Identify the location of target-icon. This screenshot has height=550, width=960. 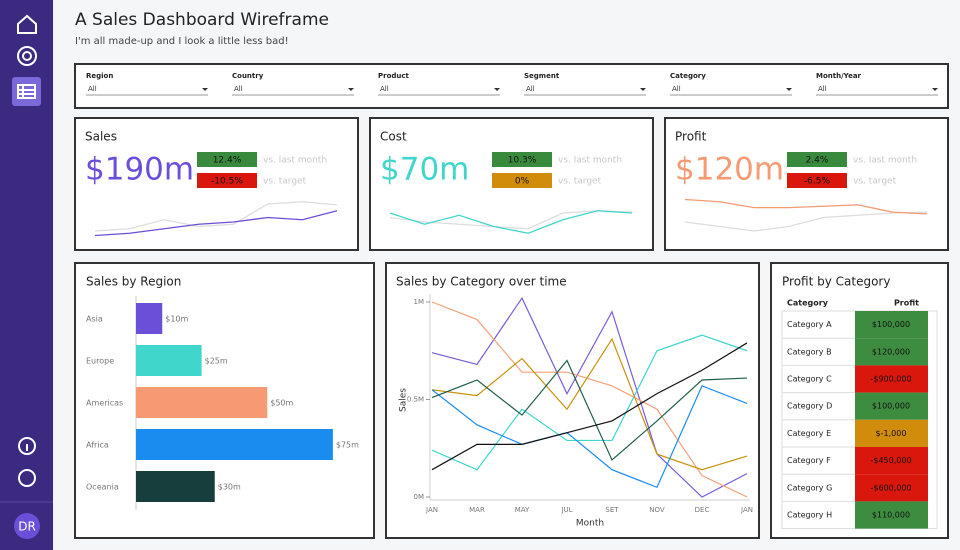
(27, 56).